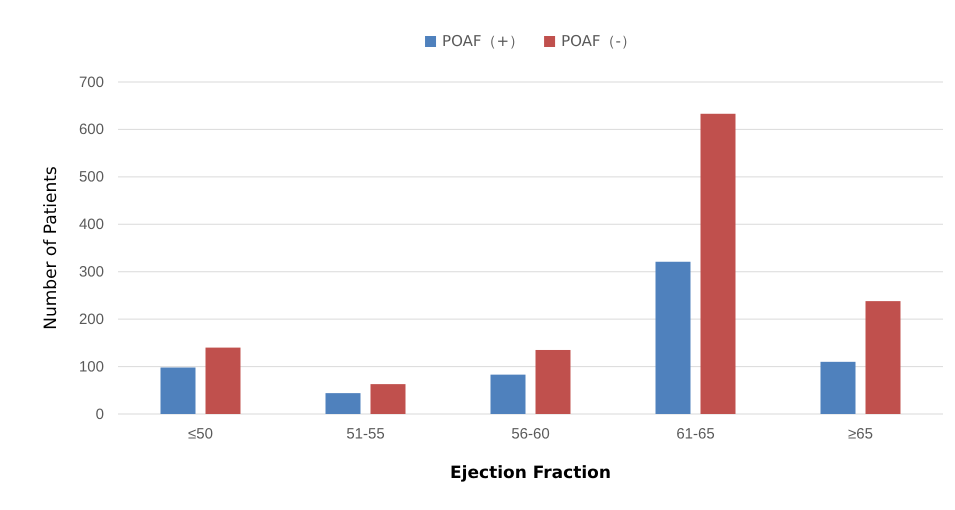  Describe the element at coordinates (51, 248) in the screenshot. I see `y-axis-title: Number of Patients` at that location.